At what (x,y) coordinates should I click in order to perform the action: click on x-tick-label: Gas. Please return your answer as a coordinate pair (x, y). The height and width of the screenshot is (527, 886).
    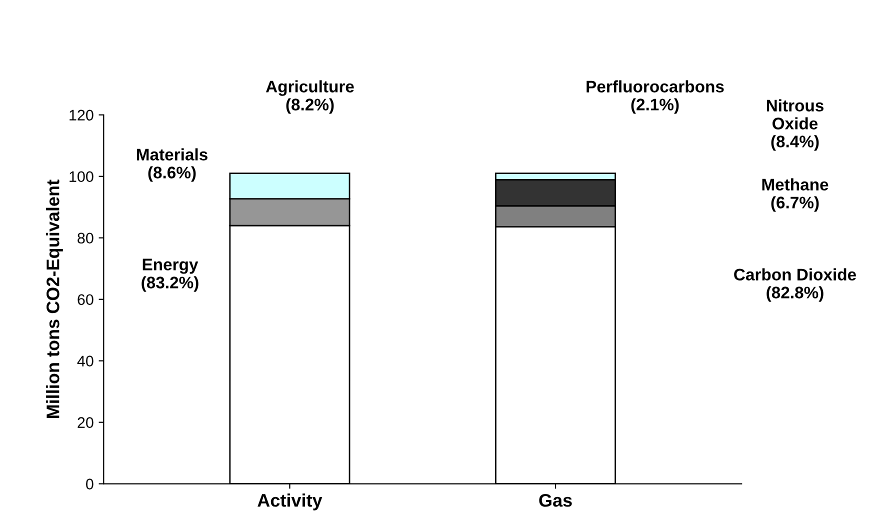
    Looking at the image, I should click on (555, 500).